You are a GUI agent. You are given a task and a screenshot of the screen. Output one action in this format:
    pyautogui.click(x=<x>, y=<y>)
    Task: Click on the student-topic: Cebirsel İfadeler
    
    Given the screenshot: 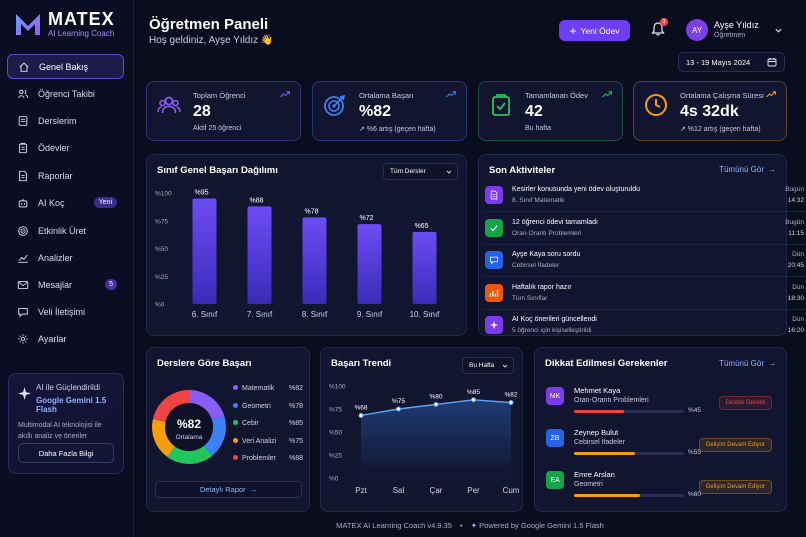 What is the action you would take?
    pyautogui.click(x=599, y=442)
    